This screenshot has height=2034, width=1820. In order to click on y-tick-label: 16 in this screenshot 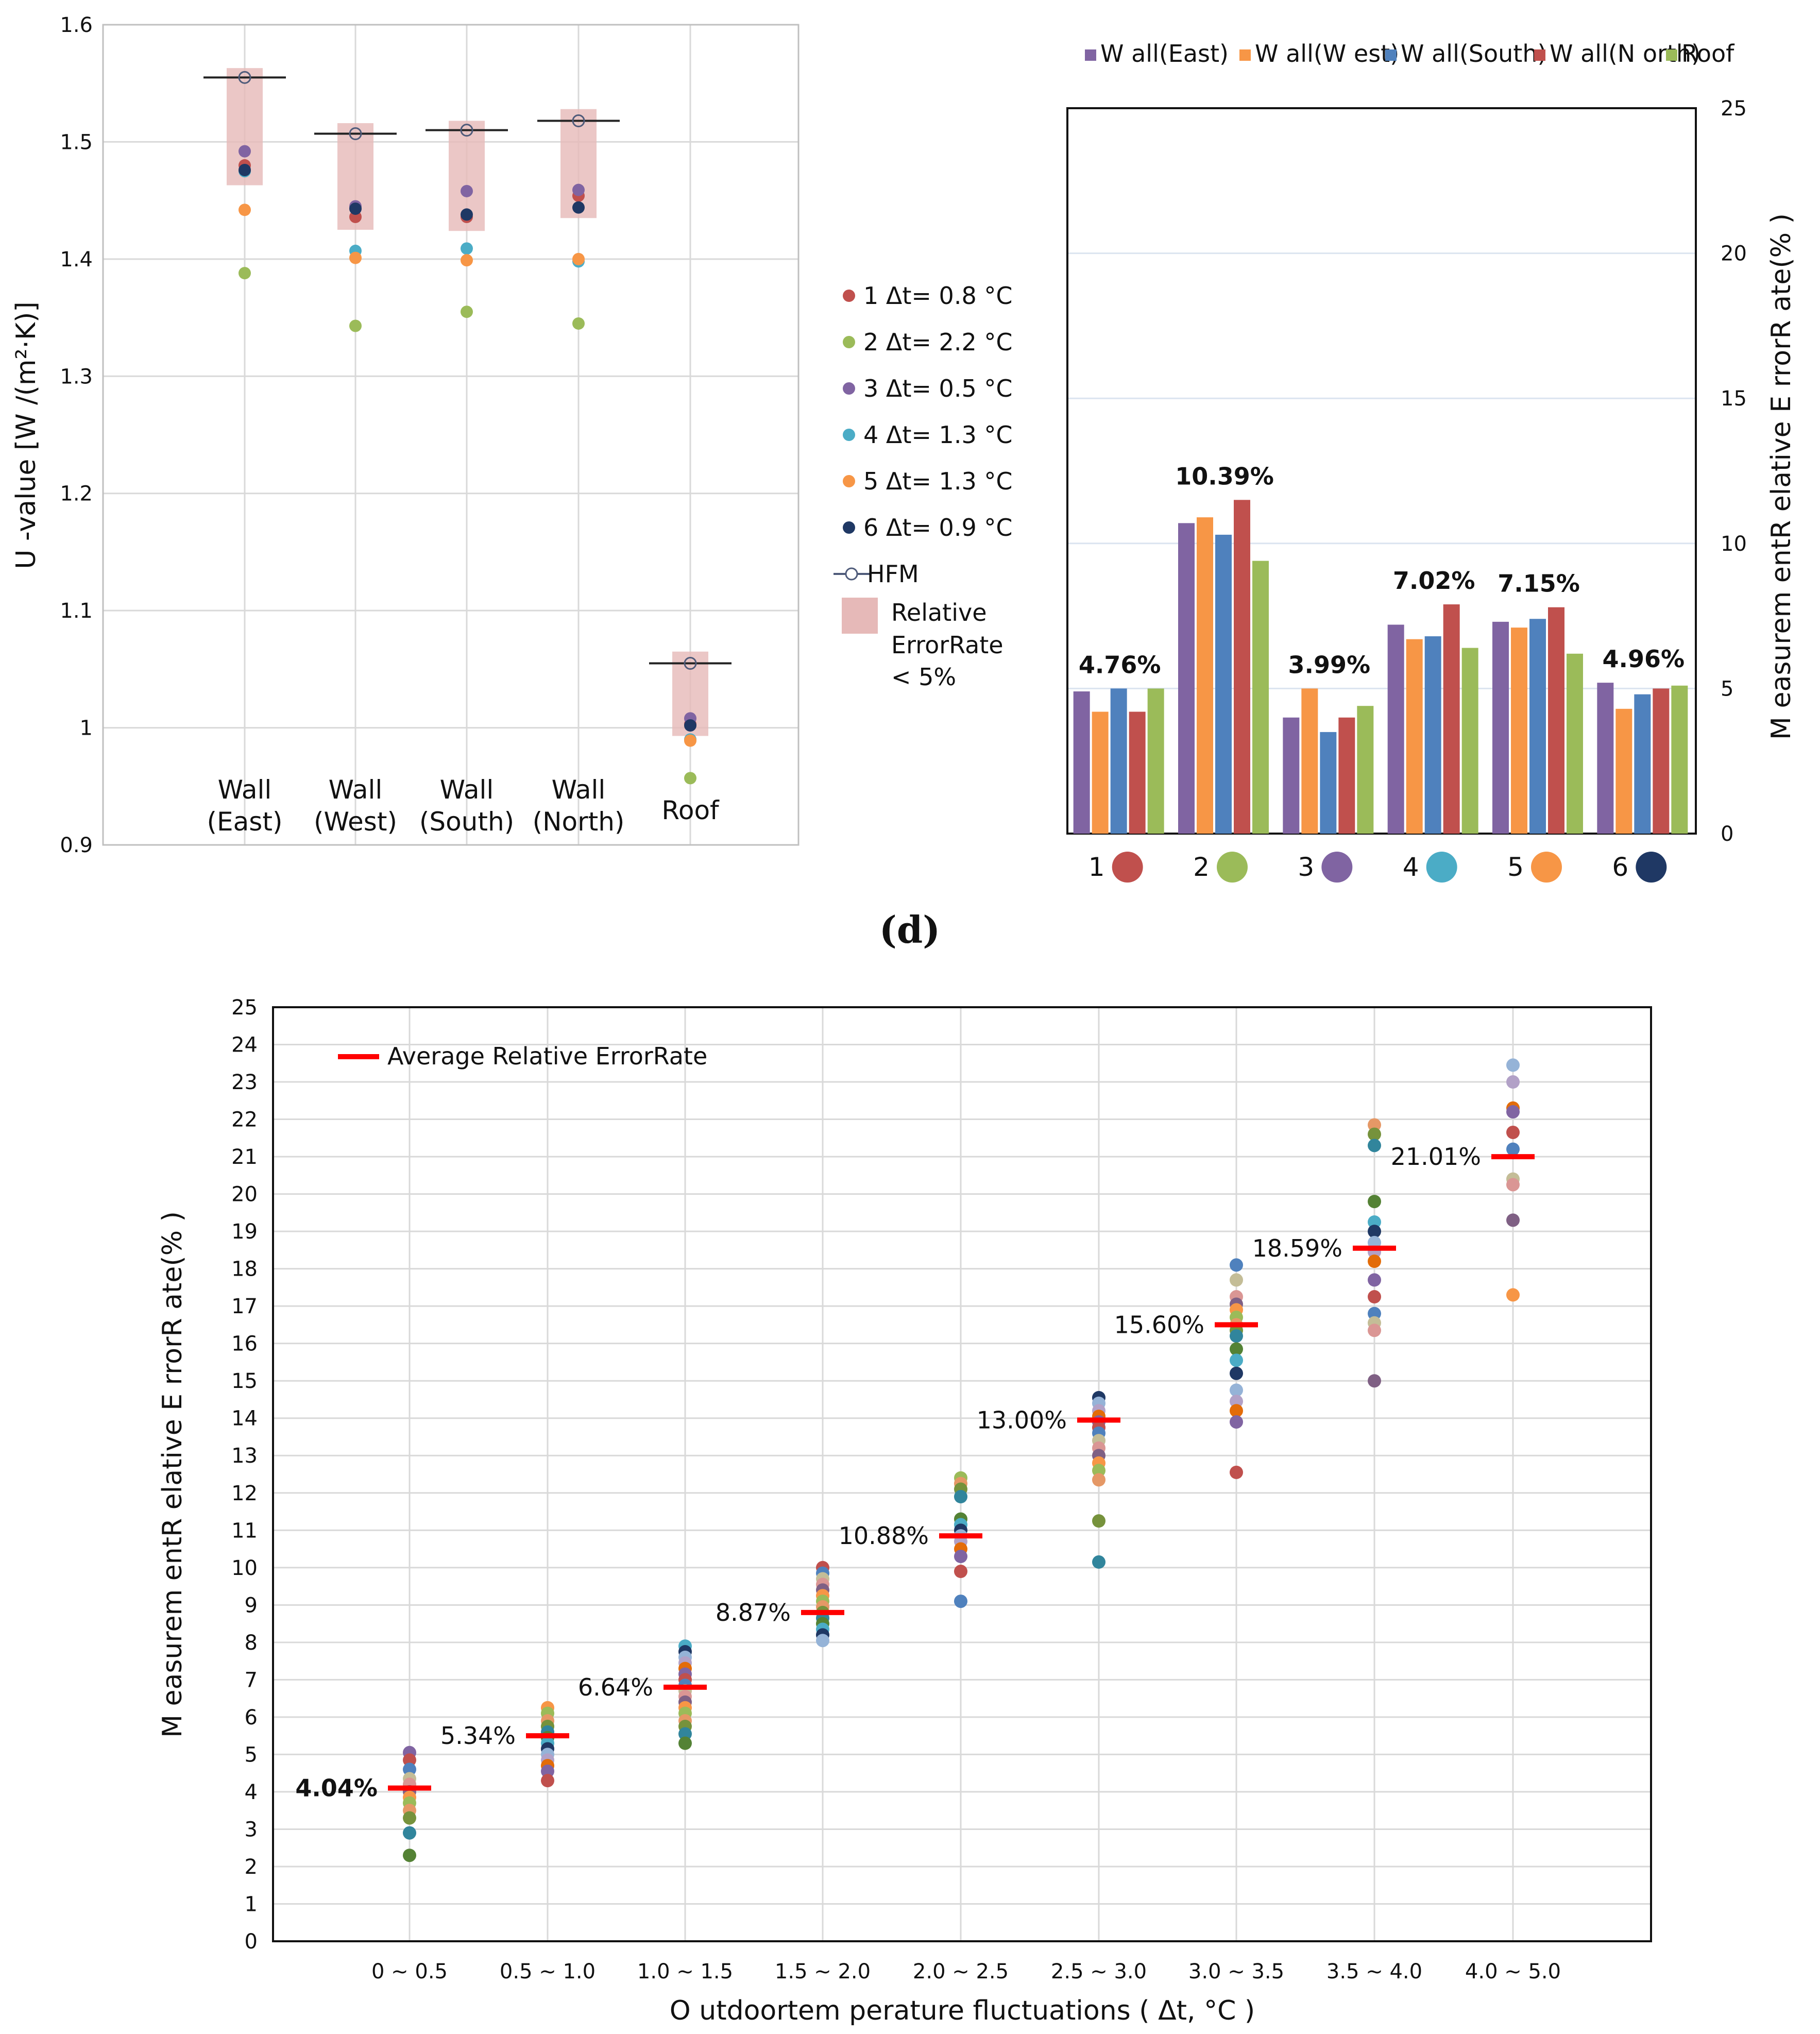, I will do `click(245, 1344)`.